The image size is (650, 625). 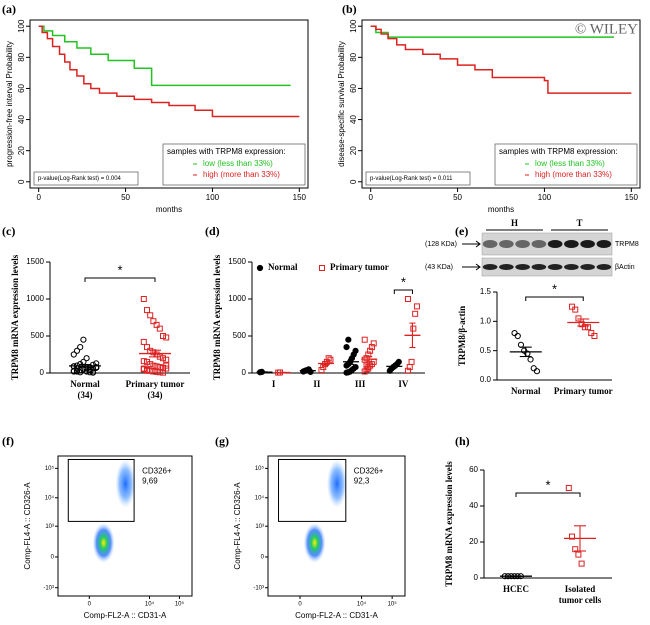 What do you see at coordinates (486, 320) in the screenshot?
I see `y-tick-label: 1.0` at bounding box center [486, 320].